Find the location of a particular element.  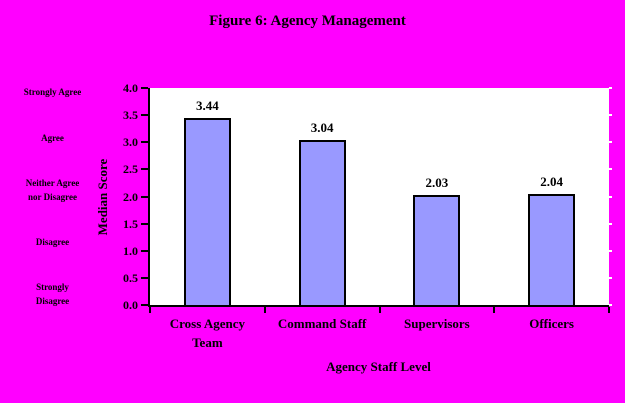

bar-value-label: 3.44 is located at coordinates (207, 105).